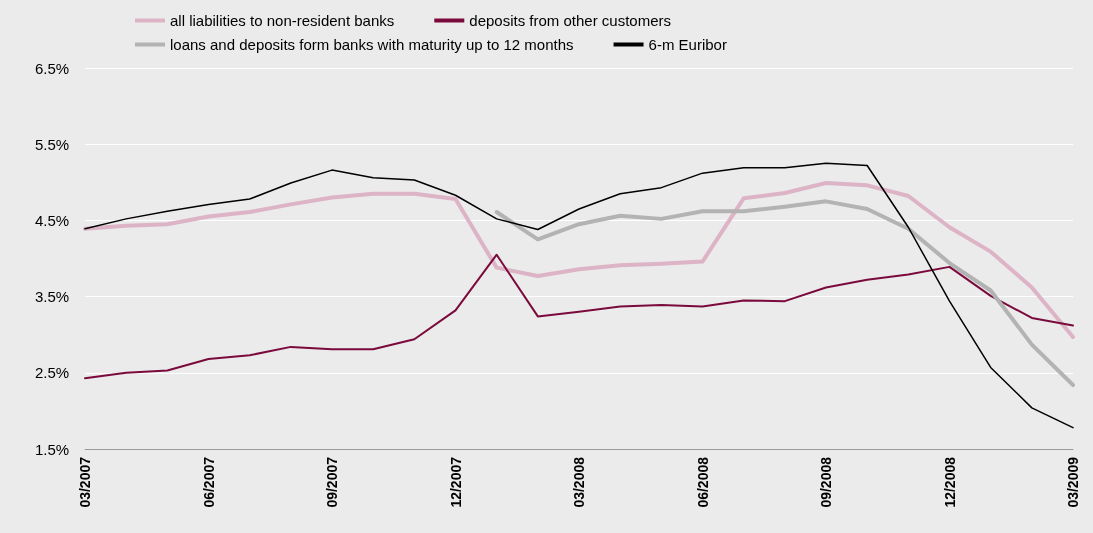  Describe the element at coordinates (455, 482) in the screenshot. I see `x-tick-label: 12/2007` at that location.